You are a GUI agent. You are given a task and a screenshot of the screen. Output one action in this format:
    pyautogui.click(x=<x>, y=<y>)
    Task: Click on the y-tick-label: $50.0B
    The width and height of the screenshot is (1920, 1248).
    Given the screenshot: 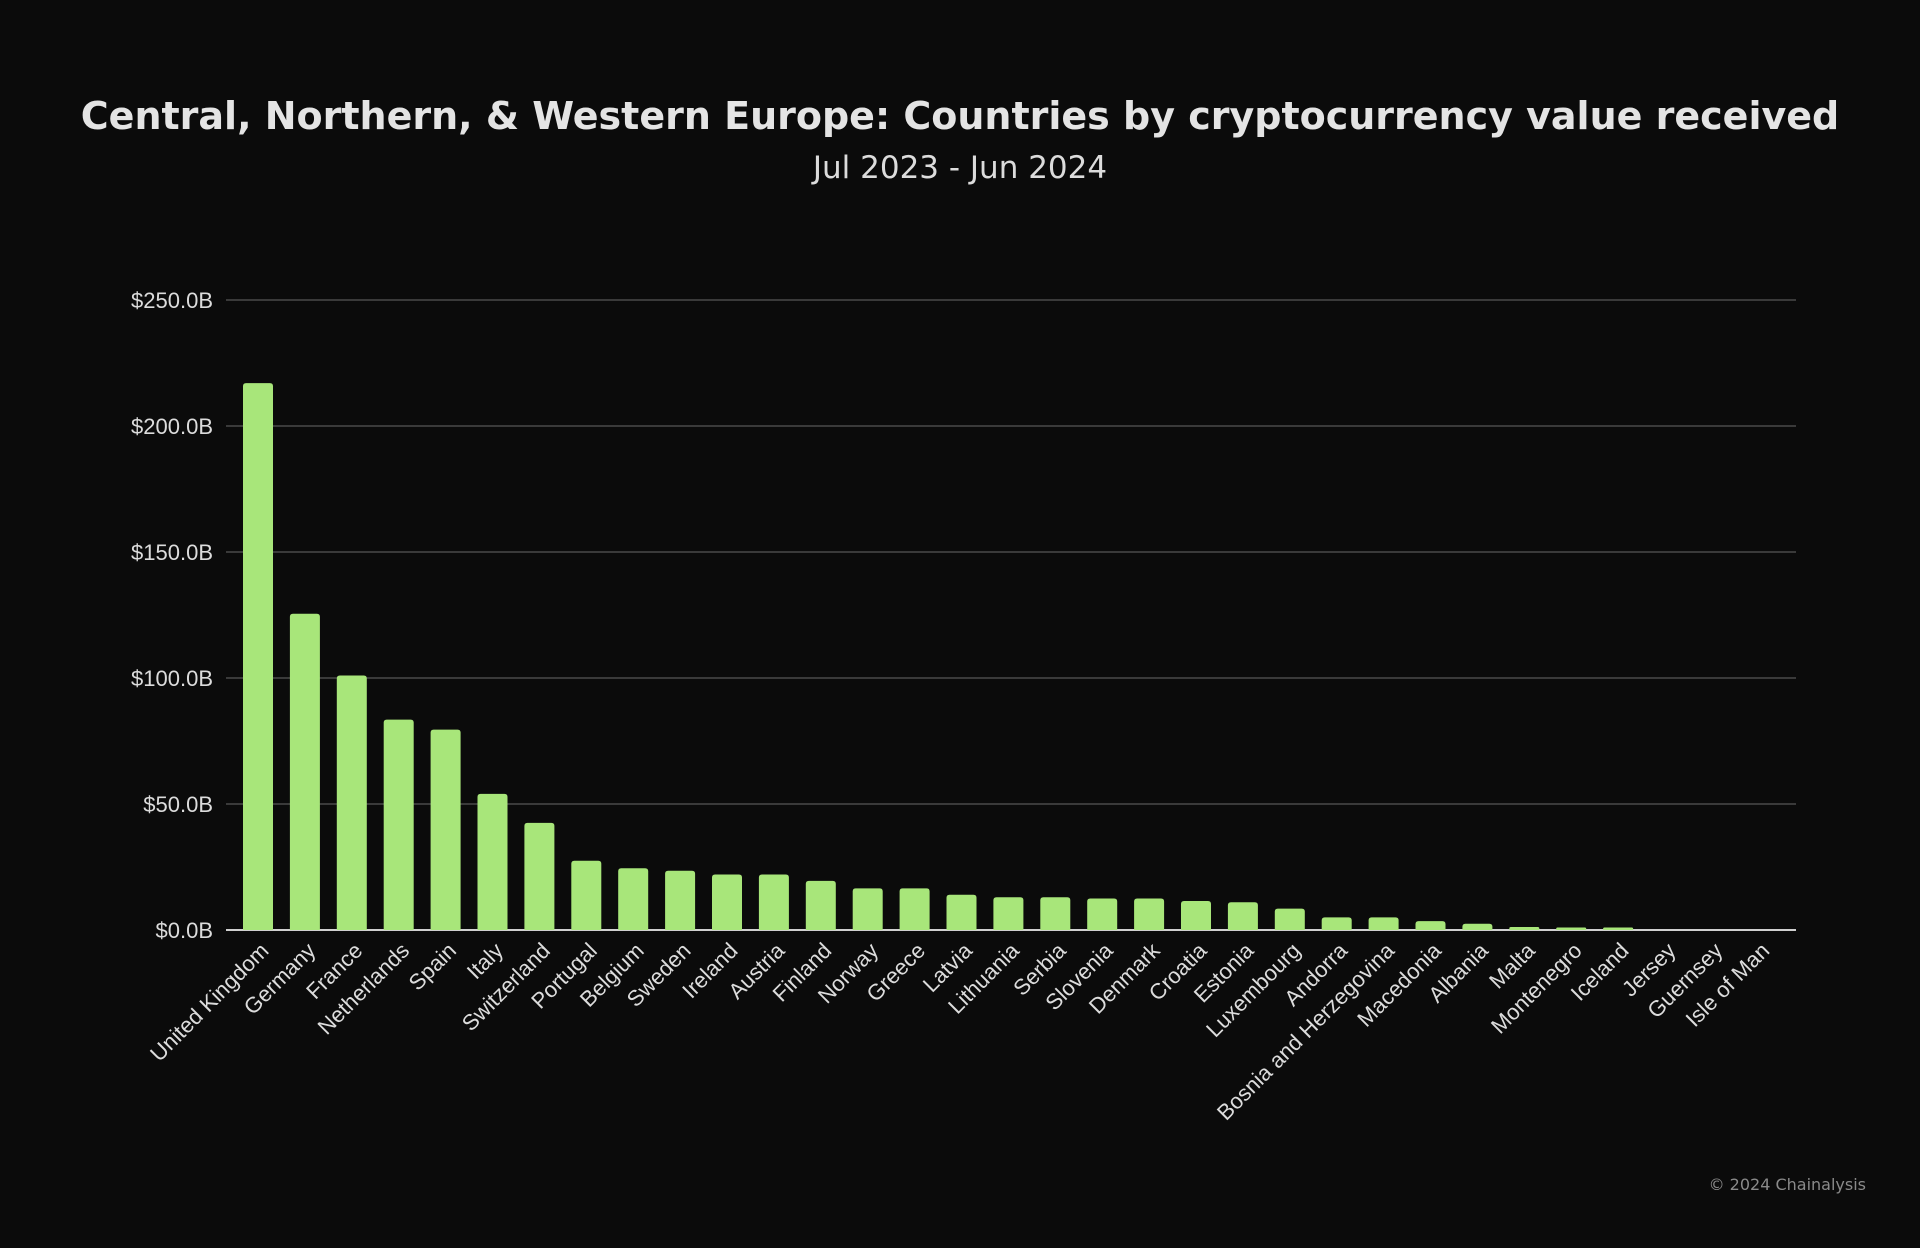 What is the action you would take?
    pyautogui.click(x=178, y=804)
    